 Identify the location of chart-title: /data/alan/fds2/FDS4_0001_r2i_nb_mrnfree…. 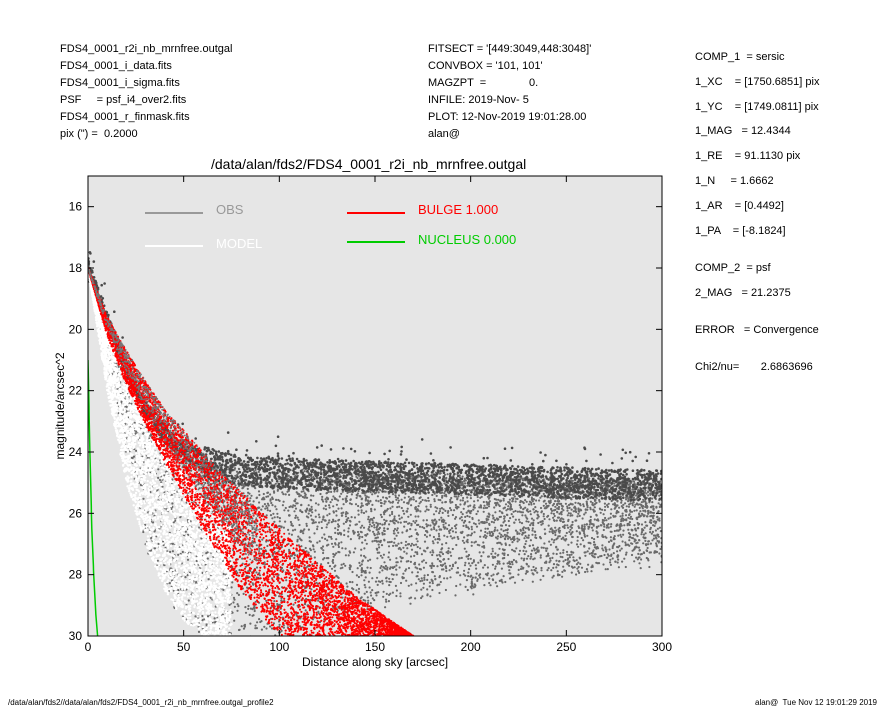
(368, 164).